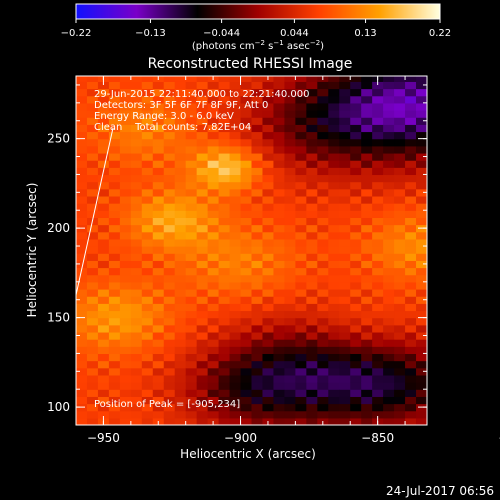  What do you see at coordinates (294, 33) in the screenshot?
I see `colorbar-tick-label: 0.044` at bounding box center [294, 33].